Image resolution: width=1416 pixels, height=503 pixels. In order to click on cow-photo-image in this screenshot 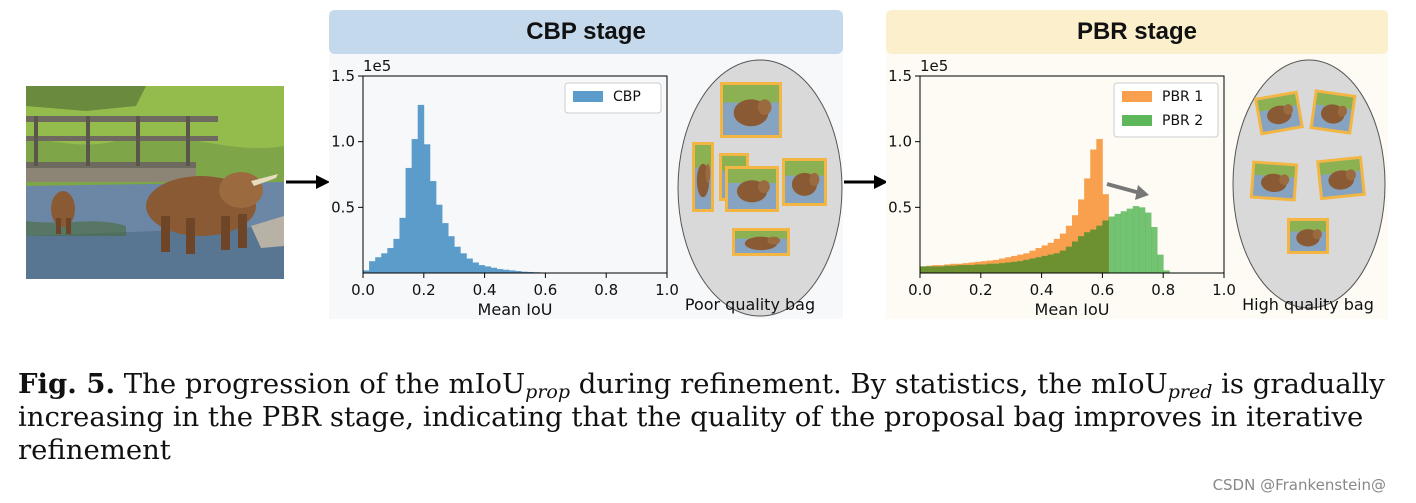, I will do `click(155, 182)`.